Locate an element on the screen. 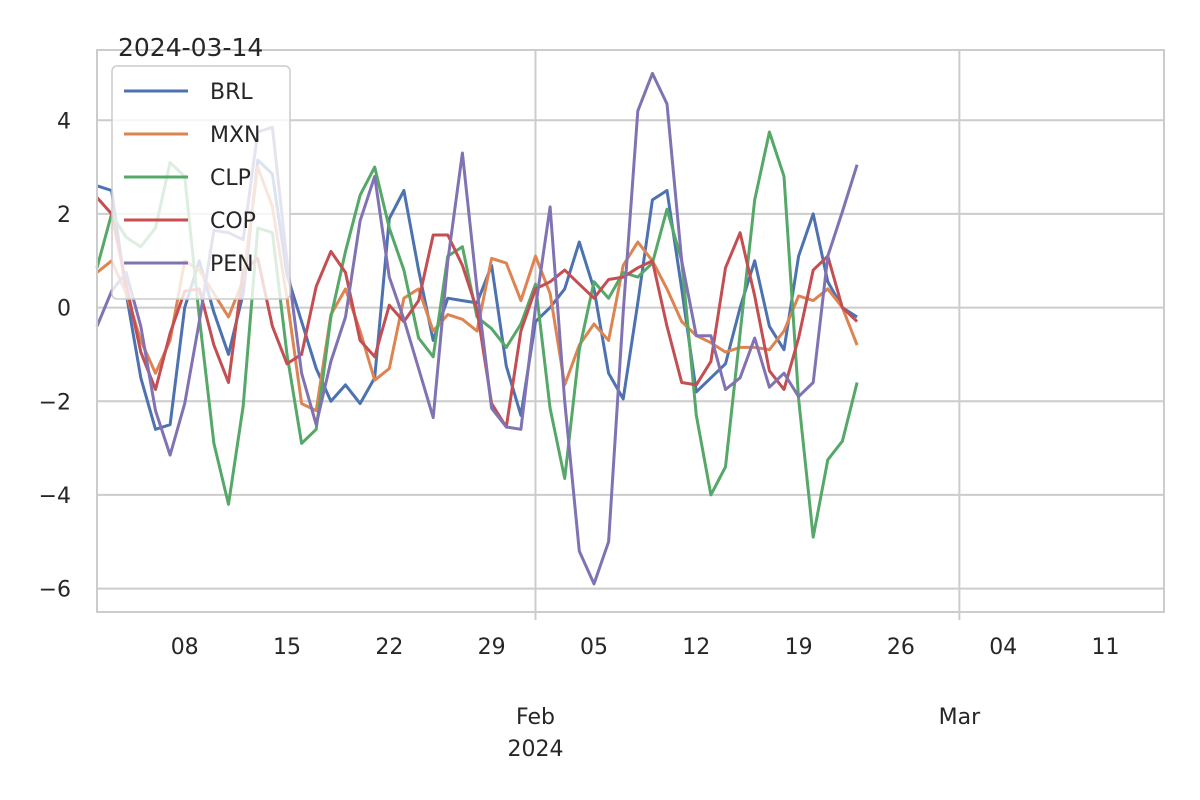 Image resolution: width=1200 pixels, height=800 pixels. legend-label: MXN is located at coordinates (235, 135).